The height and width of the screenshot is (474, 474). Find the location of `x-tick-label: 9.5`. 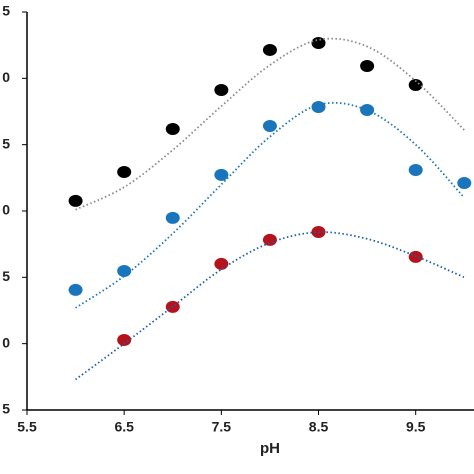

x-tick-label: 9.5 is located at coordinates (416, 427).